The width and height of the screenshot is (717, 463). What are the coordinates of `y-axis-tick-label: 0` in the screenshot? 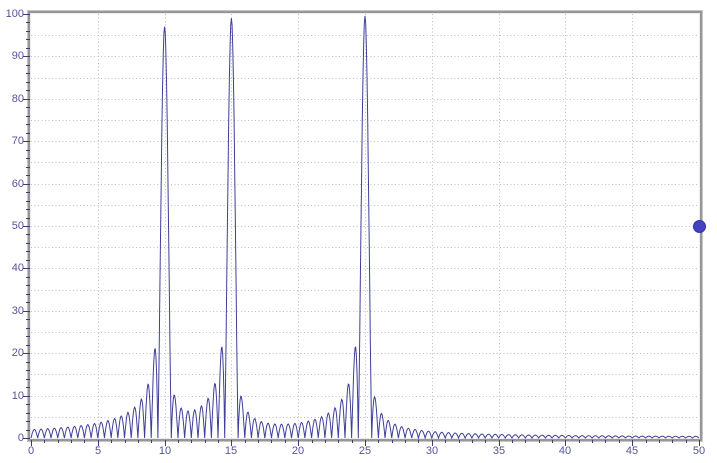 It's located at (20, 438).